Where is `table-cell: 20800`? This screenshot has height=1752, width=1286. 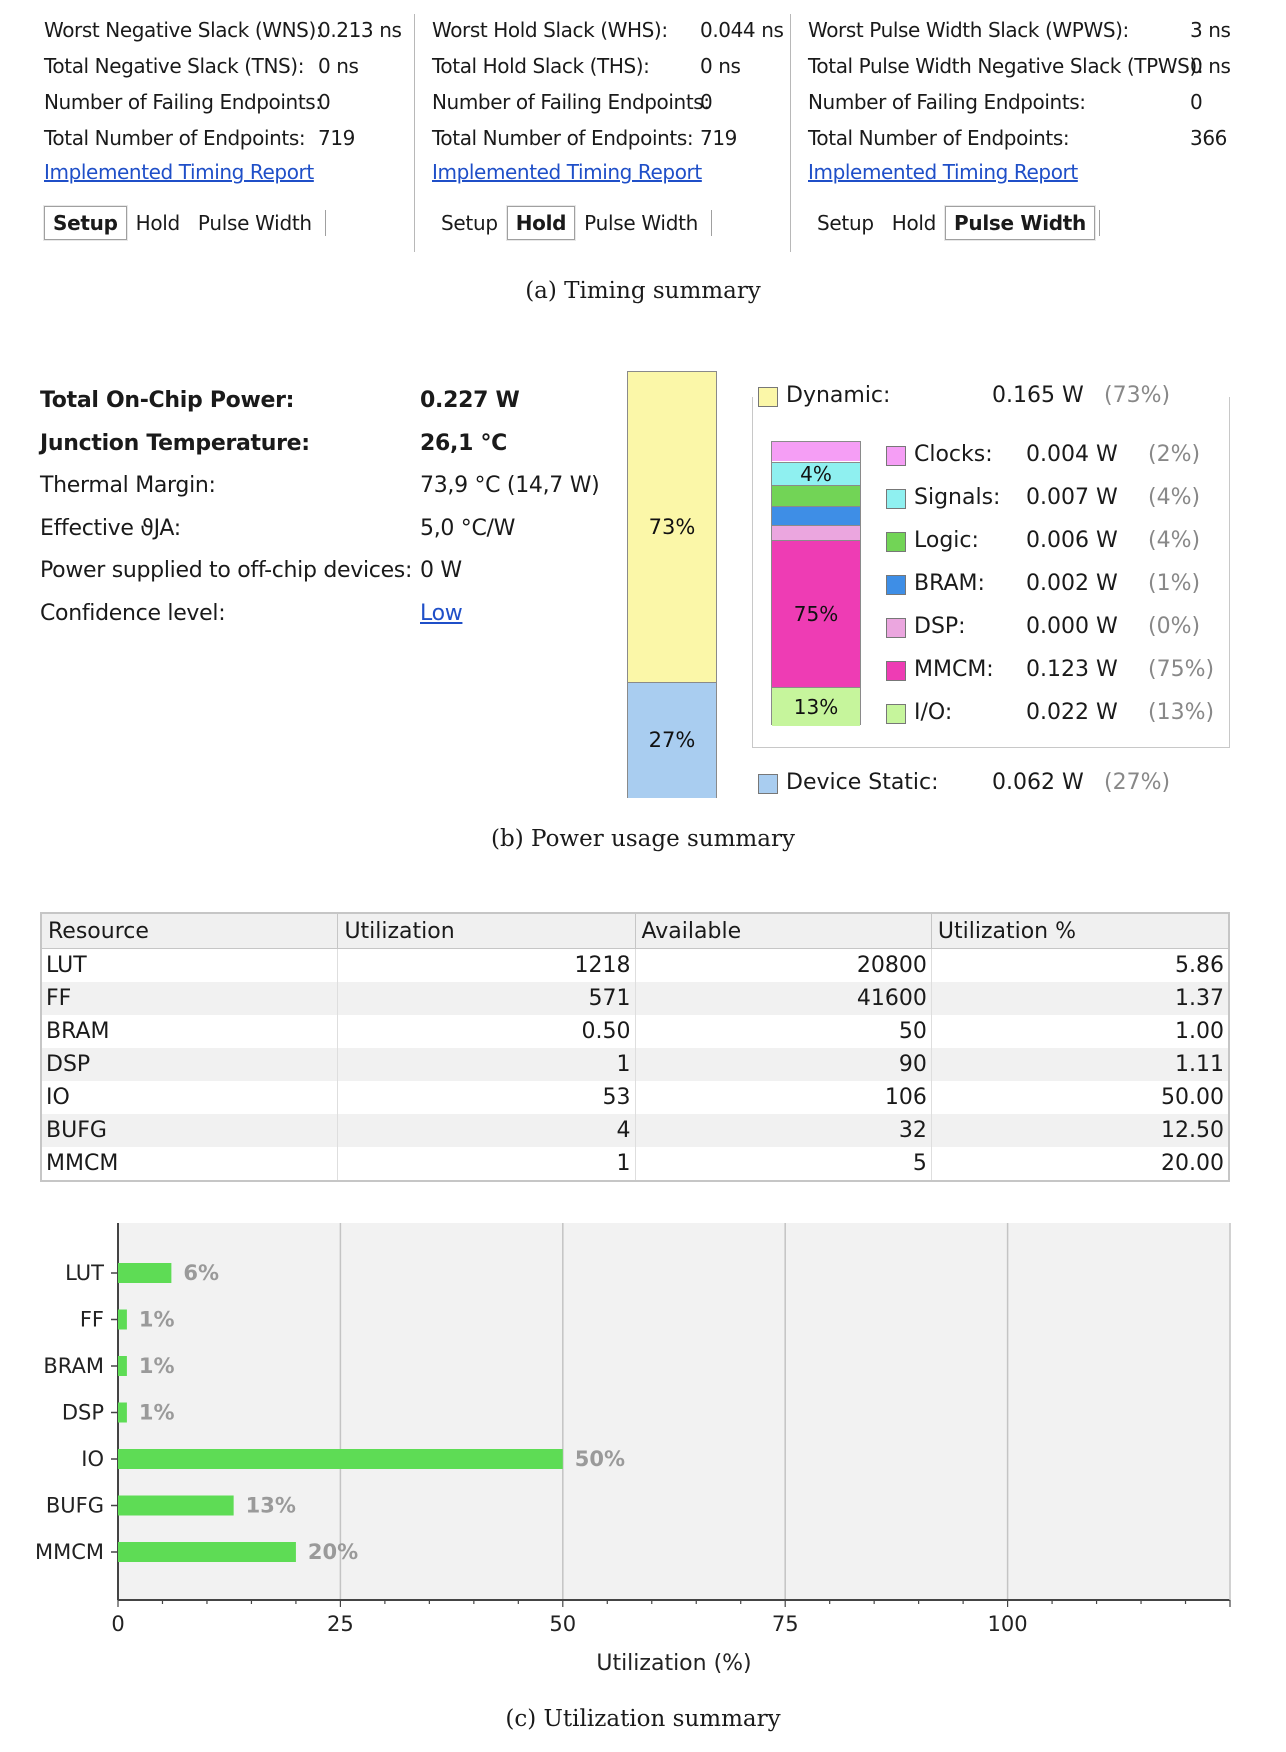
table-cell: 20800 is located at coordinates (783, 965).